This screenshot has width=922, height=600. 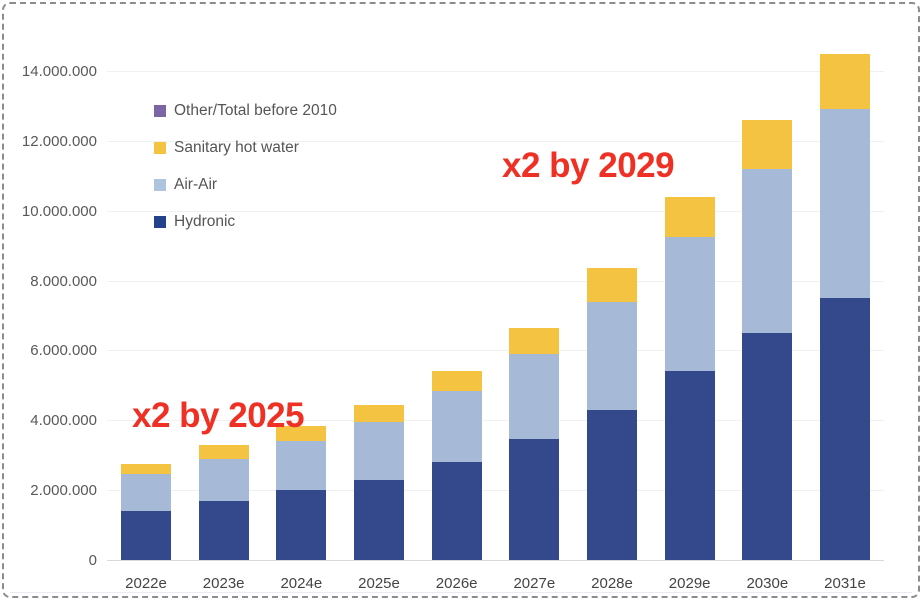 What do you see at coordinates (59, 141) in the screenshot?
I see `y-axis-tick-label: 12.000.000` at bounding box center [59, 141].